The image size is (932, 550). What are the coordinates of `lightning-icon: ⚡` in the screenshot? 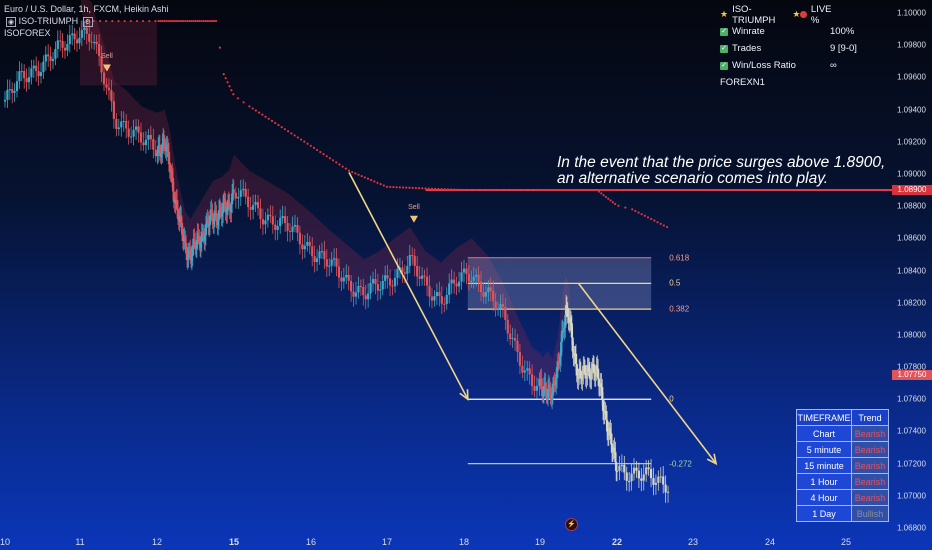 It's located at (571, 524).